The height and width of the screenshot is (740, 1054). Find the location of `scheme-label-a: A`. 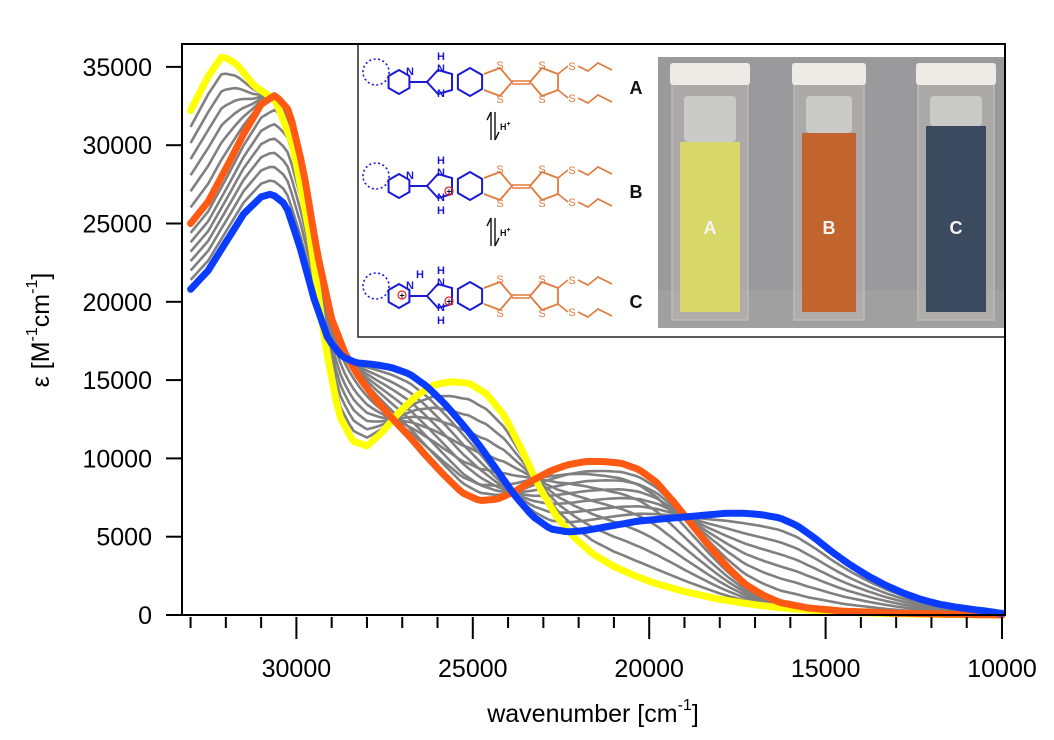

scheme-label-a: A is located at coordinates (636, 88).